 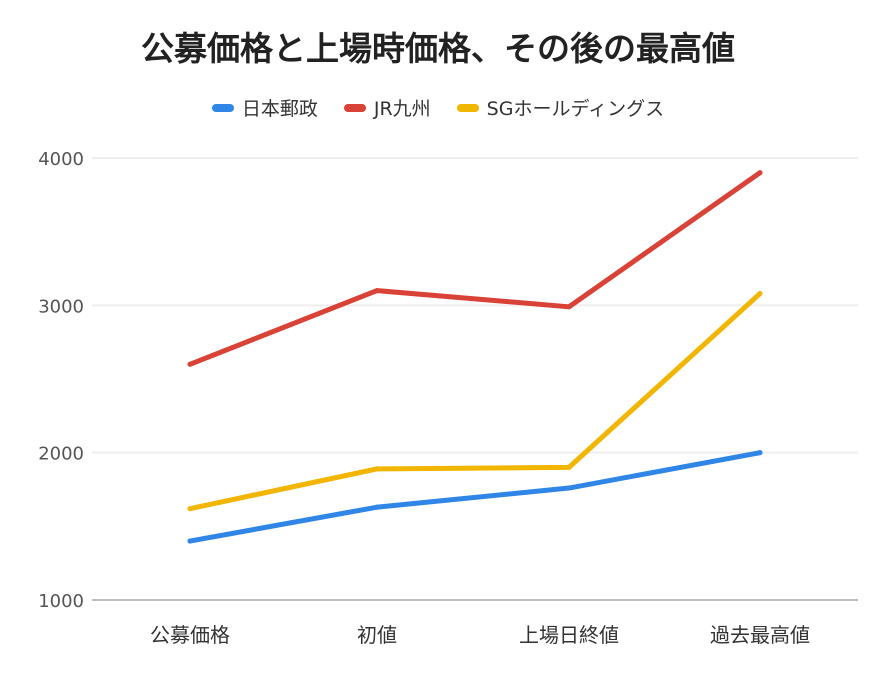 What do you see at coordinates (190, 635) in the screenshot?
I see `x-tick-label-0: 公募価格` at bounding box center [190, 635].